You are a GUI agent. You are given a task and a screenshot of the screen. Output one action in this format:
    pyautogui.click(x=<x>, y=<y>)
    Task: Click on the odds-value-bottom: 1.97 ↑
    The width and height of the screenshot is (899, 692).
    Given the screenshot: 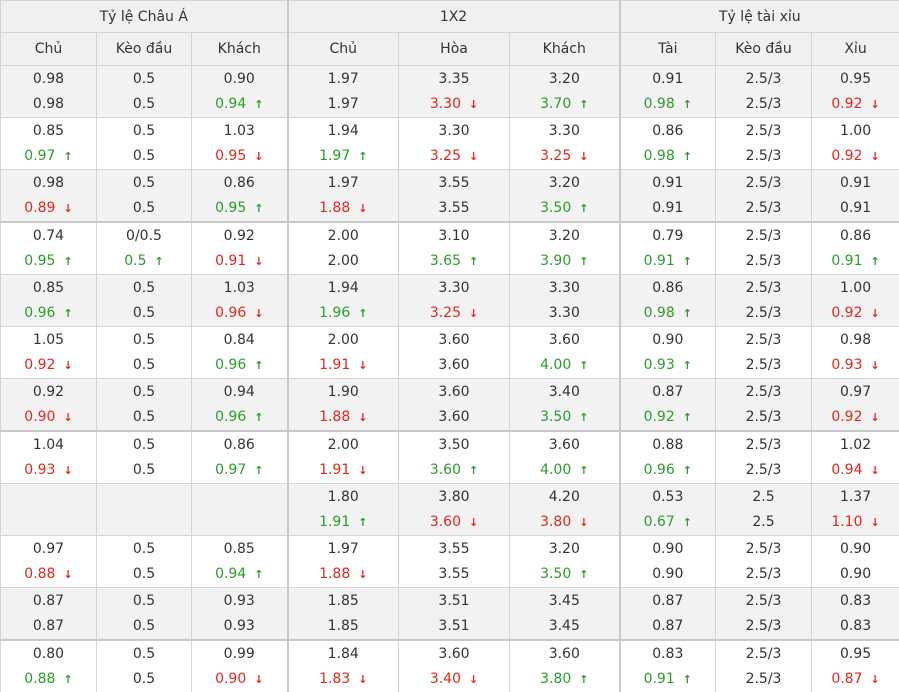 What is the action you would take?
    pyautogui.click(x=343, y=156)
    